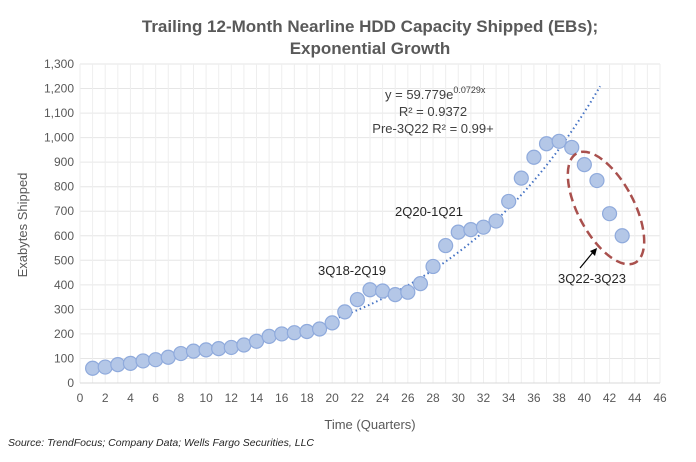 The width and height of the screenshot is (696, 462). What do you see at coordinates (257, 398) in the screenshot?
I see `x-tick-label: 14` at bounding box center [257, 398].